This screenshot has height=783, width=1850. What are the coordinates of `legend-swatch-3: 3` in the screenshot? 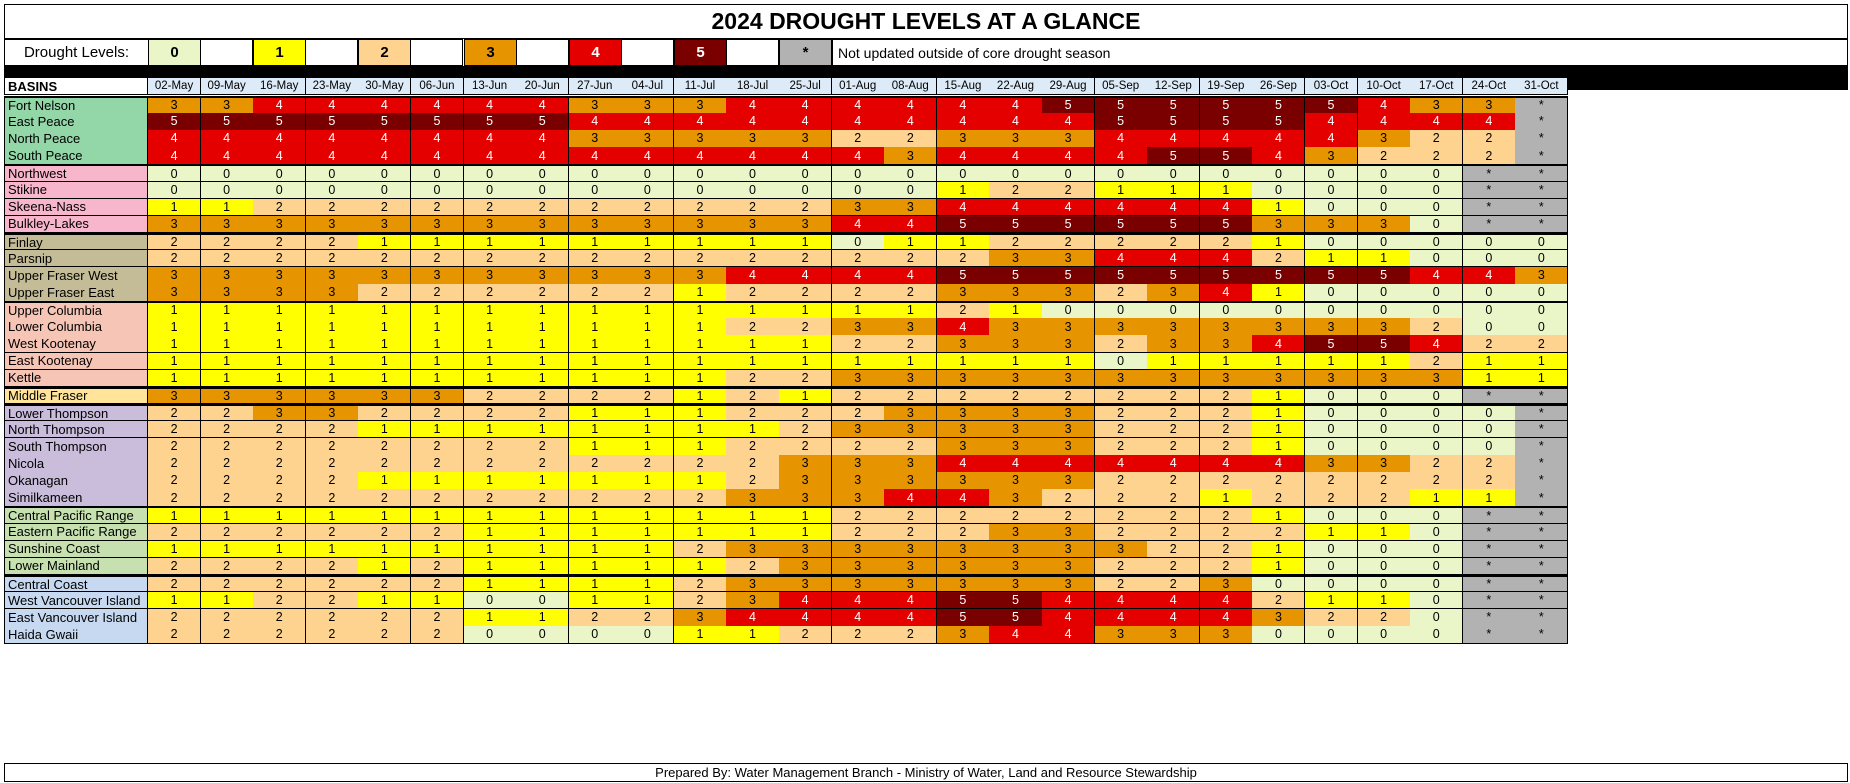 It's located at (490, 52).